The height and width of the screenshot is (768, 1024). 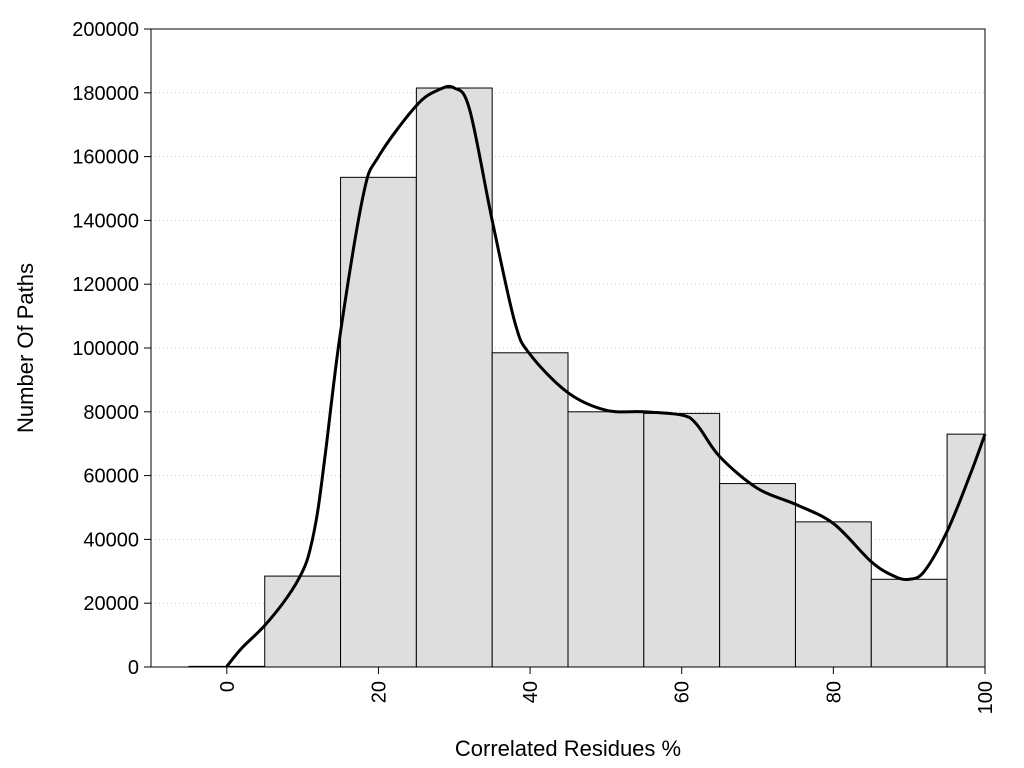 I want to click on y-tick-label: 20000, so click(x=111, y=604).